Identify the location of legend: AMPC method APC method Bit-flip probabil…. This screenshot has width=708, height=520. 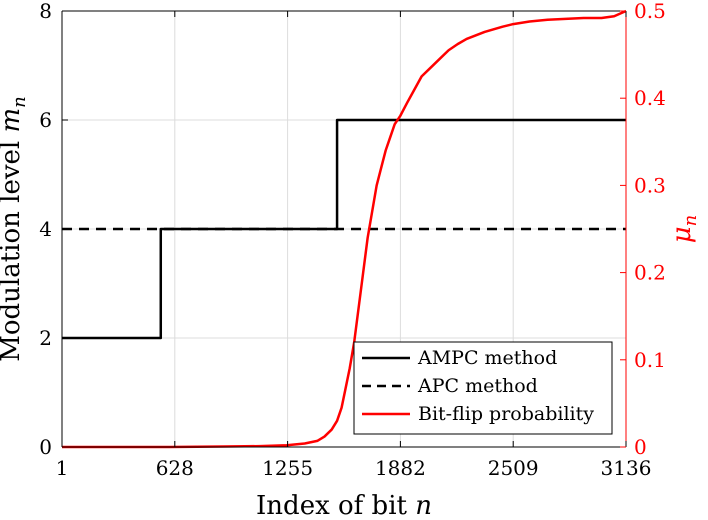
(483, 388).